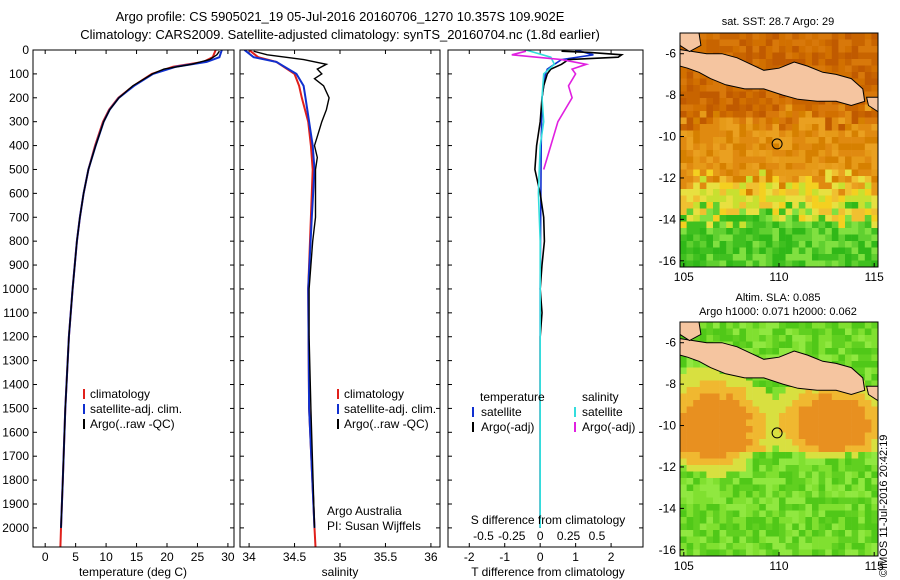 The width and height of the screenshot is (900, 580). Describe the element at coordinates (871, 393) in the screenshot. I see `land-bali` at that location.